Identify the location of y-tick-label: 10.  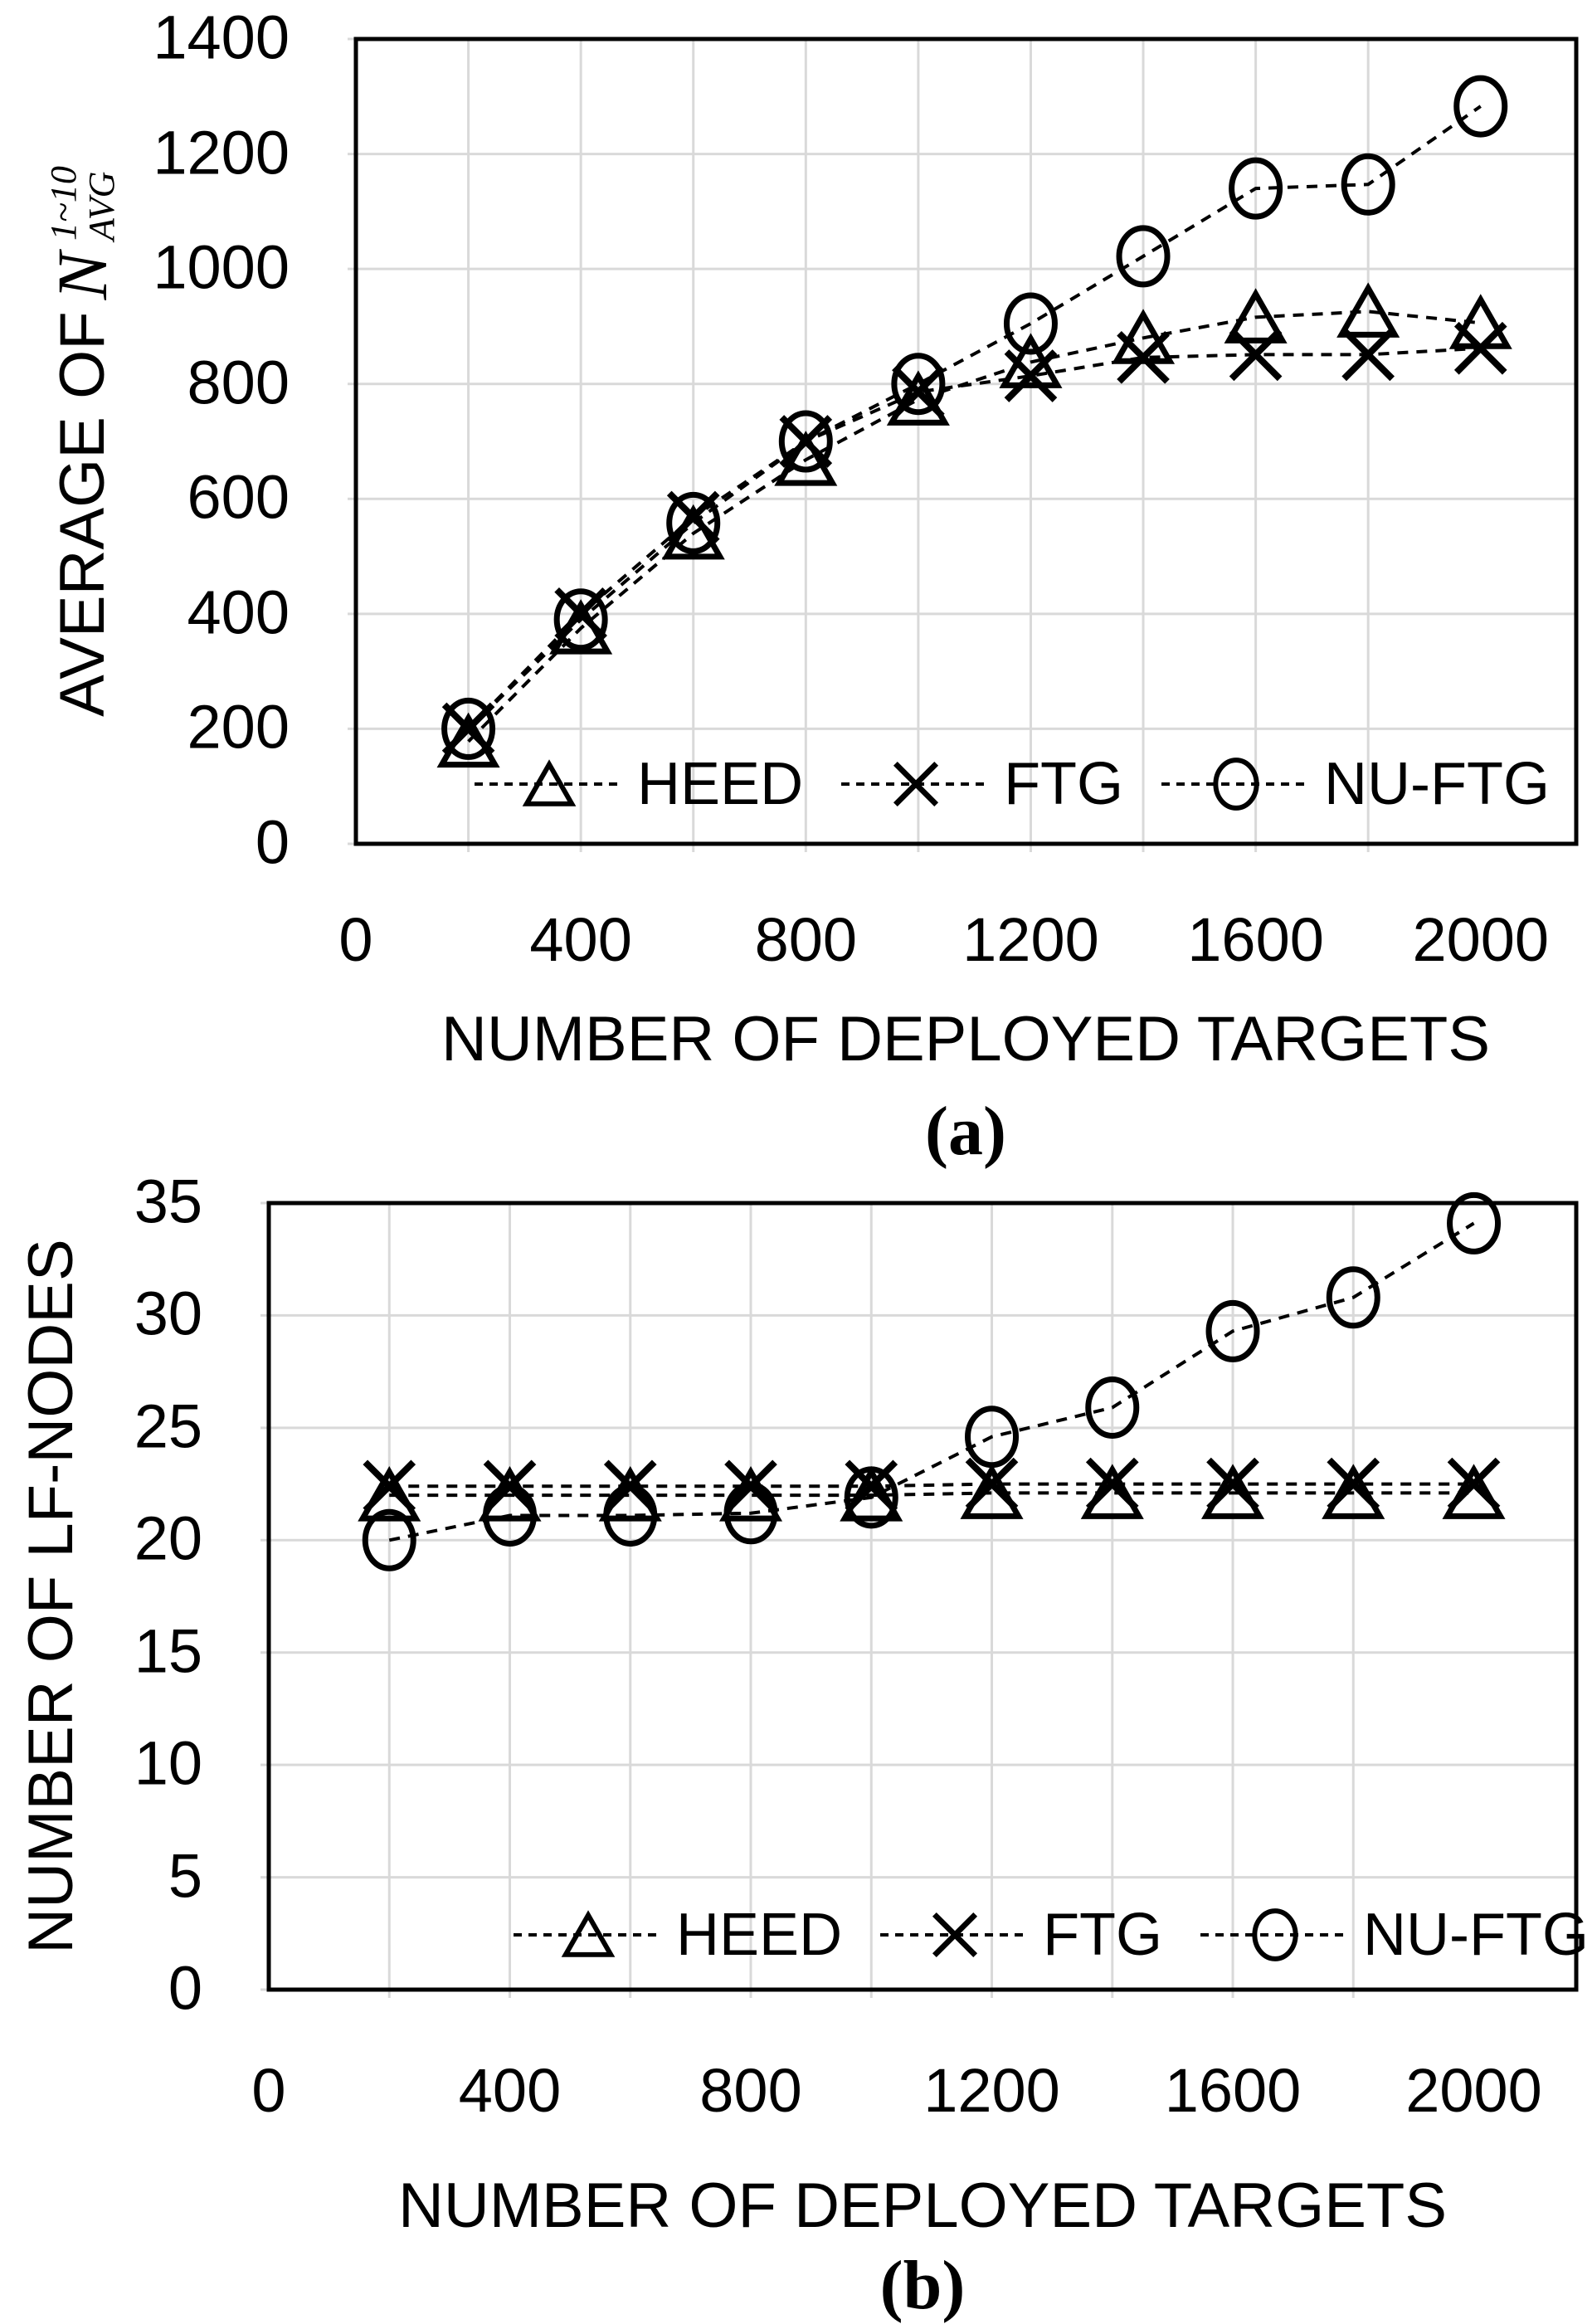
(168, 1763).